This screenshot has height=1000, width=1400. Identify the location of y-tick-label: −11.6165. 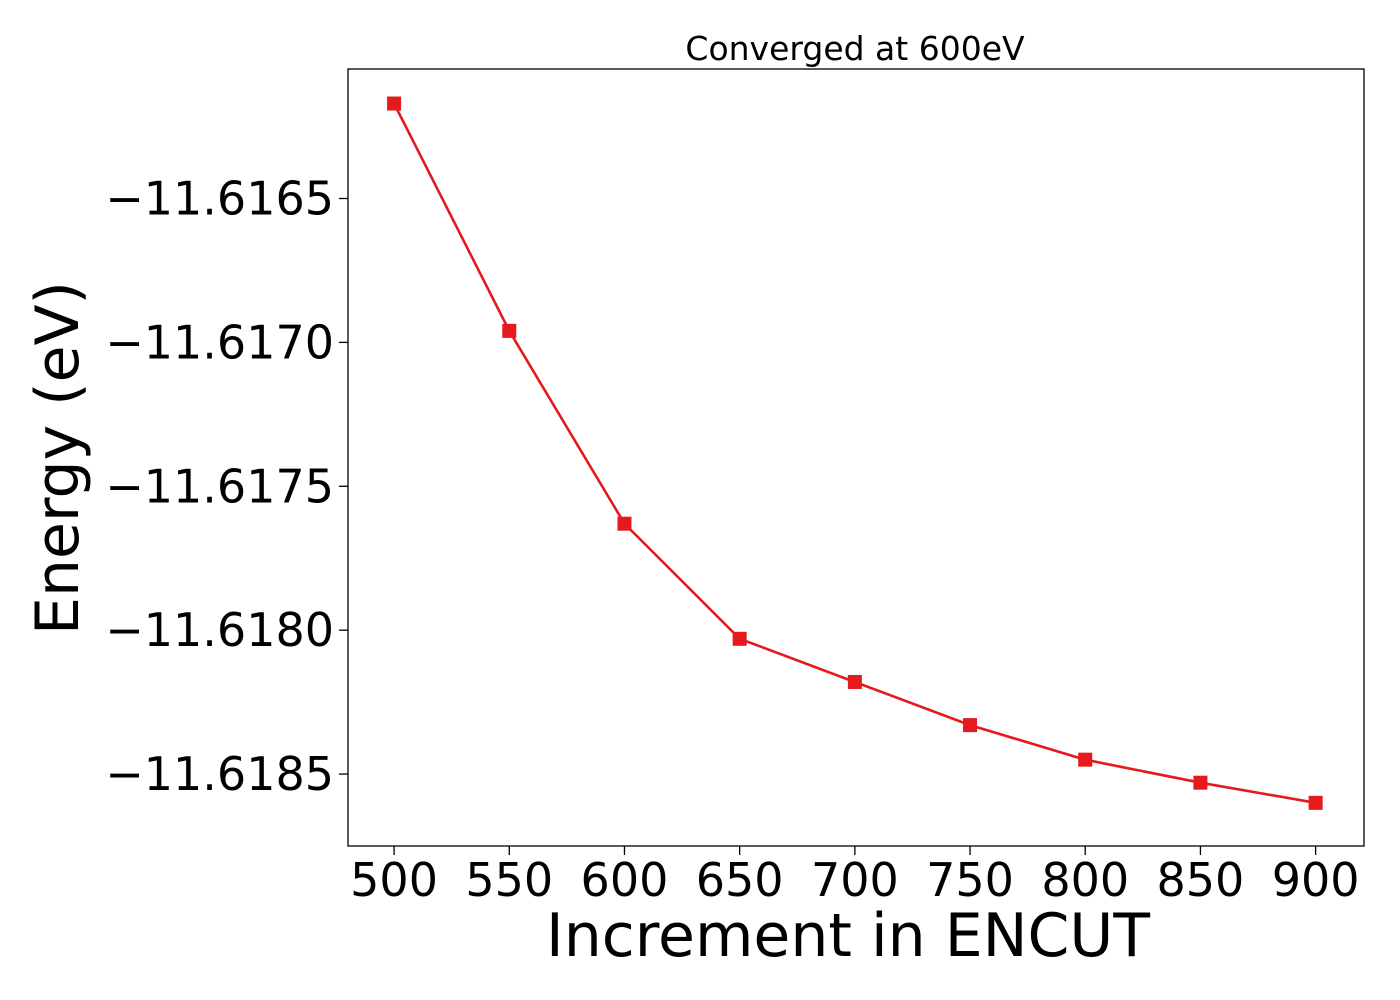
(219, 199).